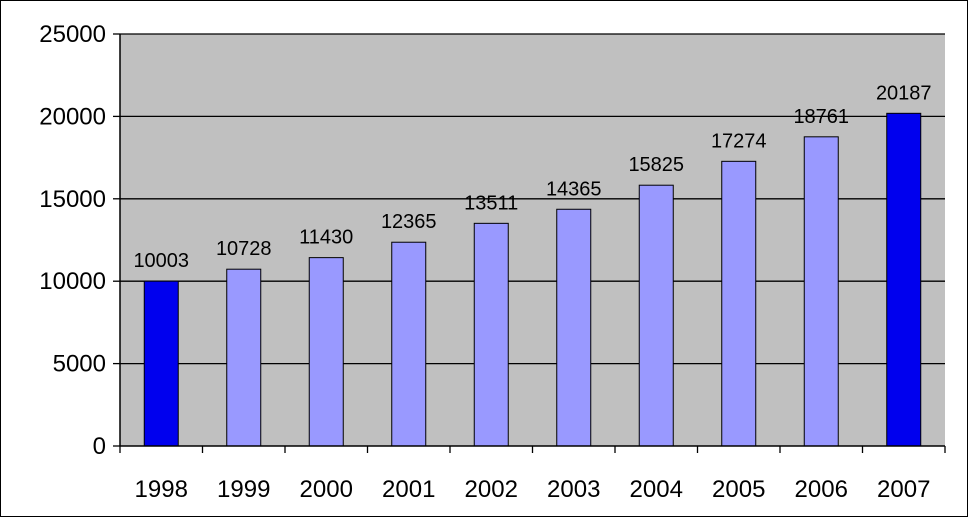  What do you see at coordinates (656, 489) in the screenshot?
I see `x-tick-label-2004: 2004` at bounding box center [656, 489].